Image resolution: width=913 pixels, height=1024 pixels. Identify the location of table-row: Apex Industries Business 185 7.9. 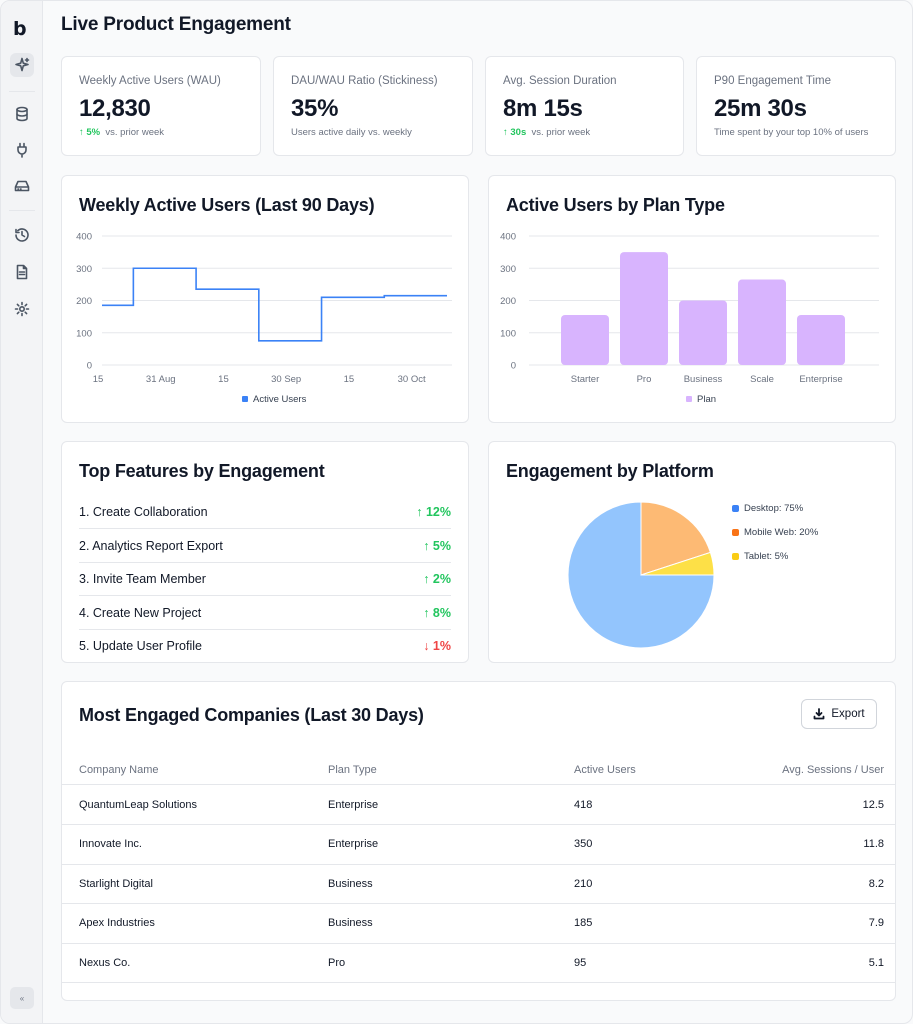
(478, 924).